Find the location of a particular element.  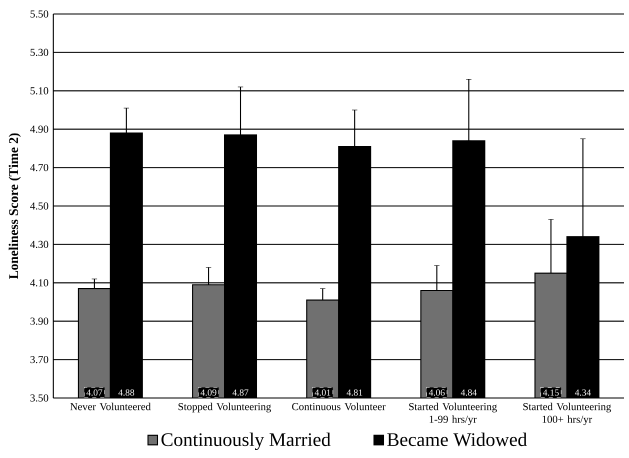

data-label: 4.87 is located at coordinates (240, 392).